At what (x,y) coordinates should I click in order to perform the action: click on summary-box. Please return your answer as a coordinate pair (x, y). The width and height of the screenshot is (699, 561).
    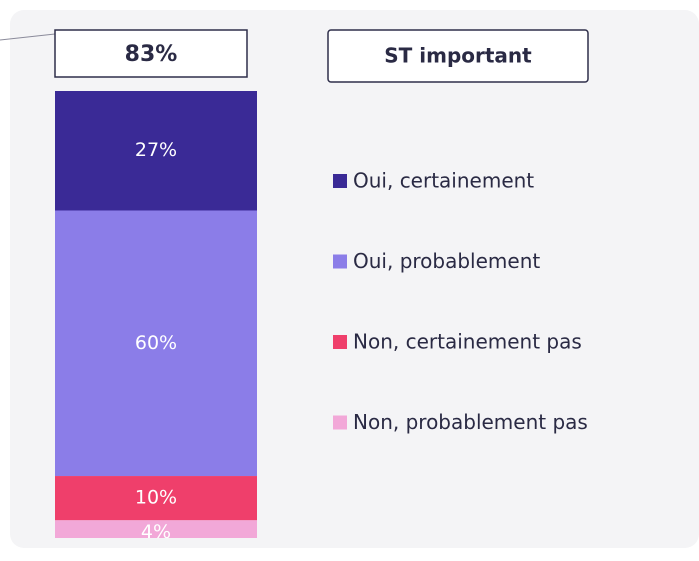
    Looking at the image, I should click on (151, 53).